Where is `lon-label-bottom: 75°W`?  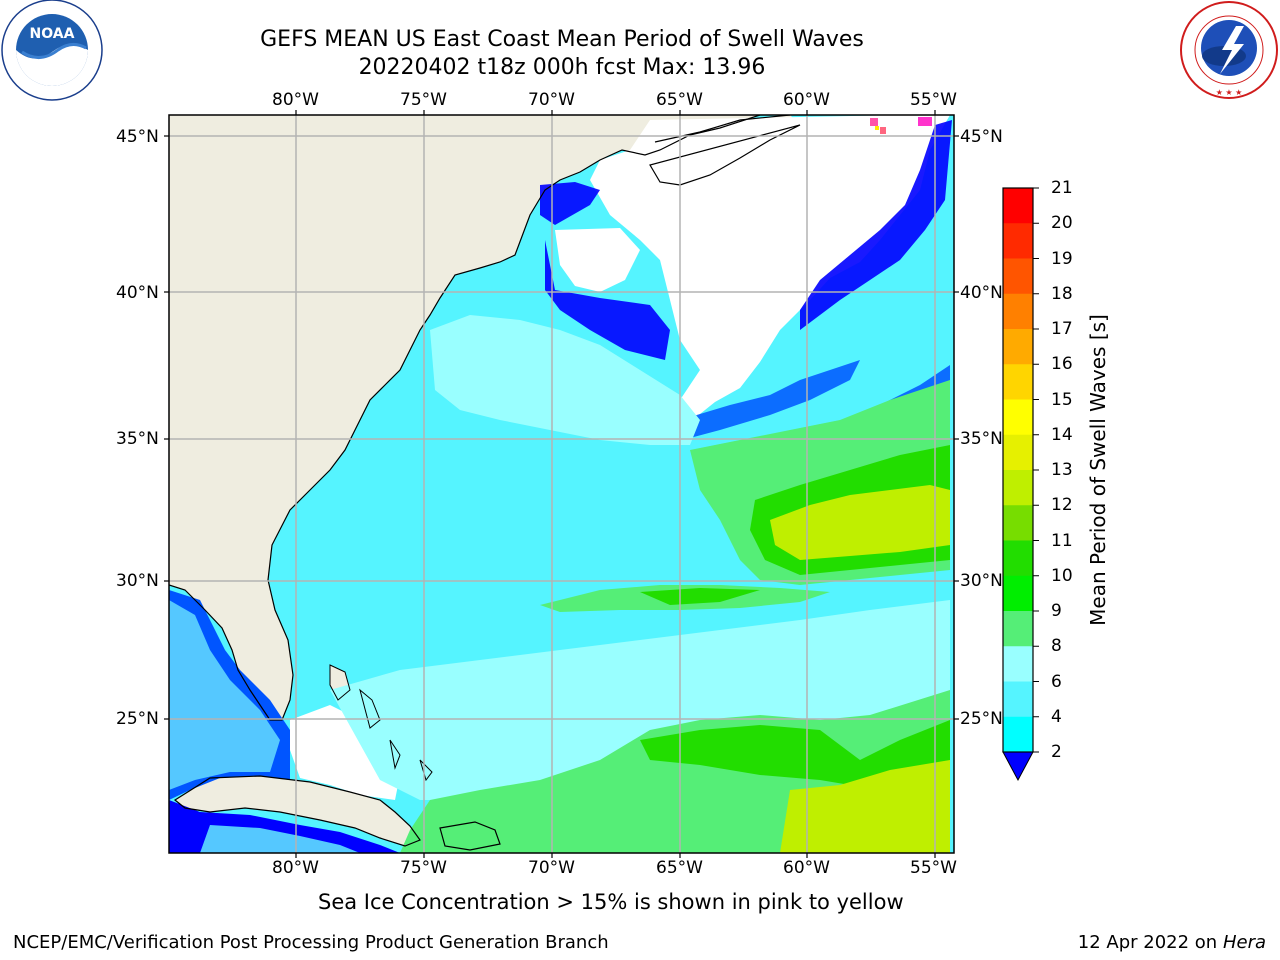 lon-label-bottom: 75°W is located at coordinates (423, 868).